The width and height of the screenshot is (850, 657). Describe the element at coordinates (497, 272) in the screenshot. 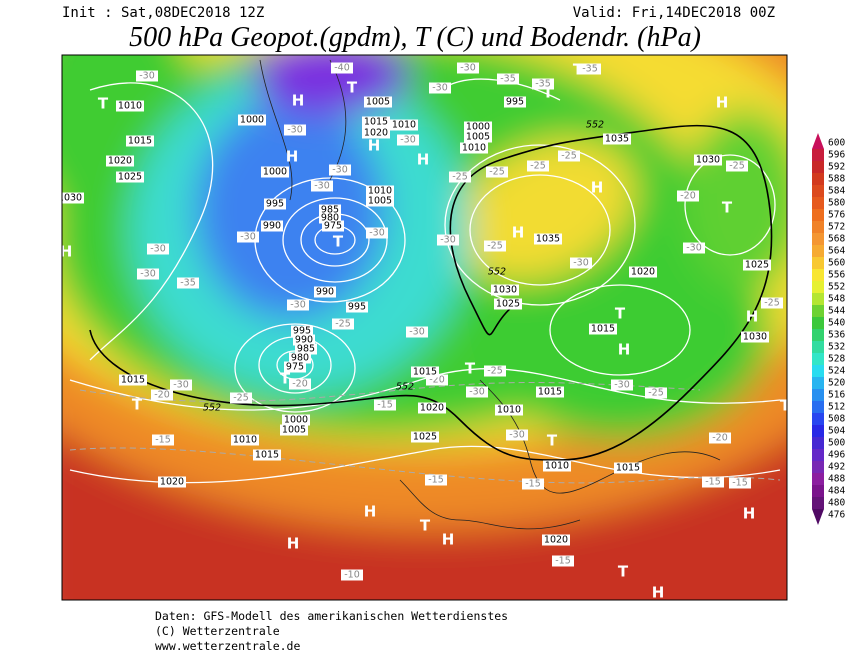

I see `contour-label: 552` at that location.